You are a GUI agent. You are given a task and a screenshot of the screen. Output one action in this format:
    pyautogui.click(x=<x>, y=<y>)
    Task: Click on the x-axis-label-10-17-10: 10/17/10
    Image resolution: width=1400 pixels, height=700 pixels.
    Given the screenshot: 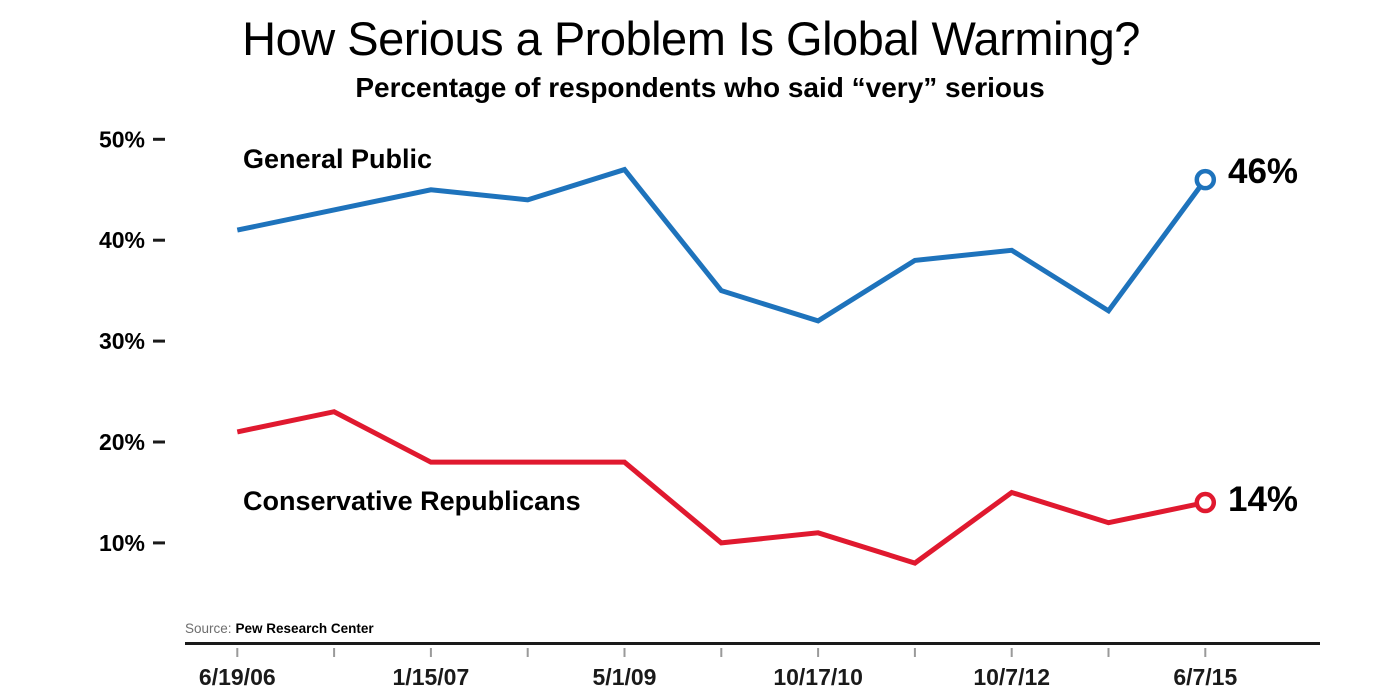 What is the action you would take?
    pyautogui.click(x=818, y=677)
    